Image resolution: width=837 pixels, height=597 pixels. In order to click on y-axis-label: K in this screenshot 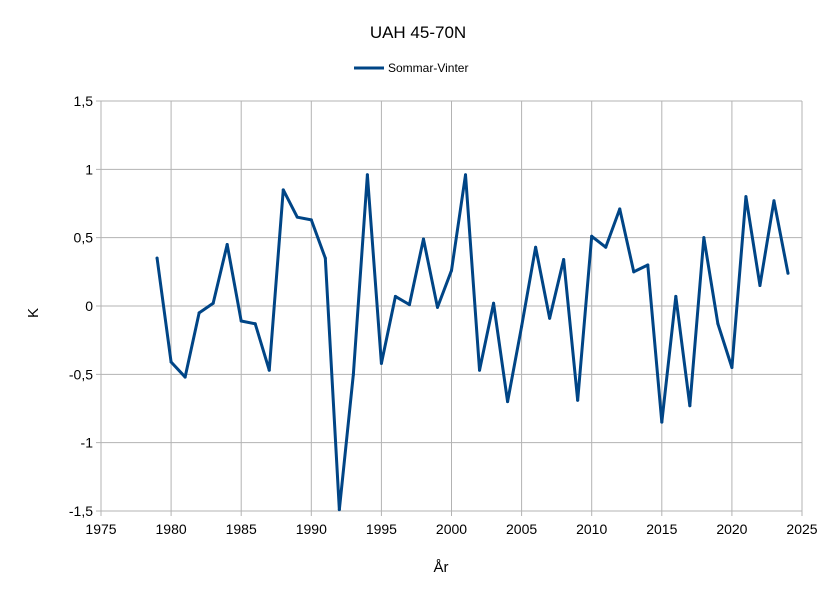, I will do `click(33, 313)`.